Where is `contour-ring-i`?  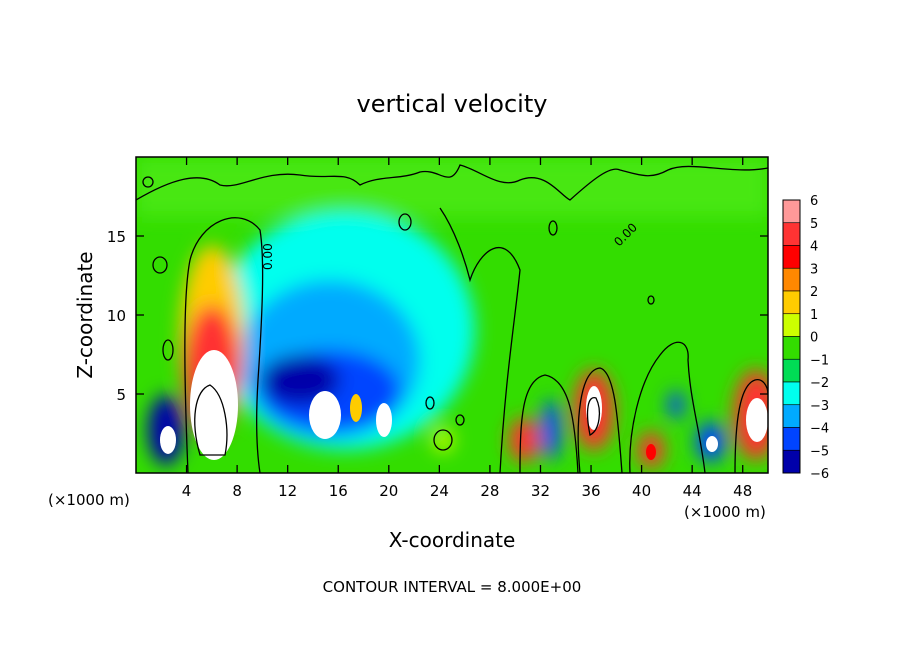
contour-ring-i is located at coordinates (443, 440).